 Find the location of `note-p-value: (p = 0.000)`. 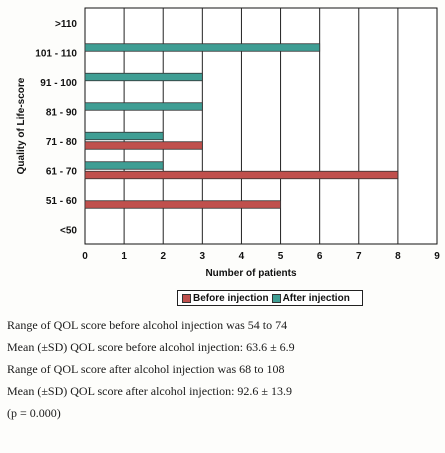

note-p-value: (p = 0.000) is located at coordinates (34, 413).